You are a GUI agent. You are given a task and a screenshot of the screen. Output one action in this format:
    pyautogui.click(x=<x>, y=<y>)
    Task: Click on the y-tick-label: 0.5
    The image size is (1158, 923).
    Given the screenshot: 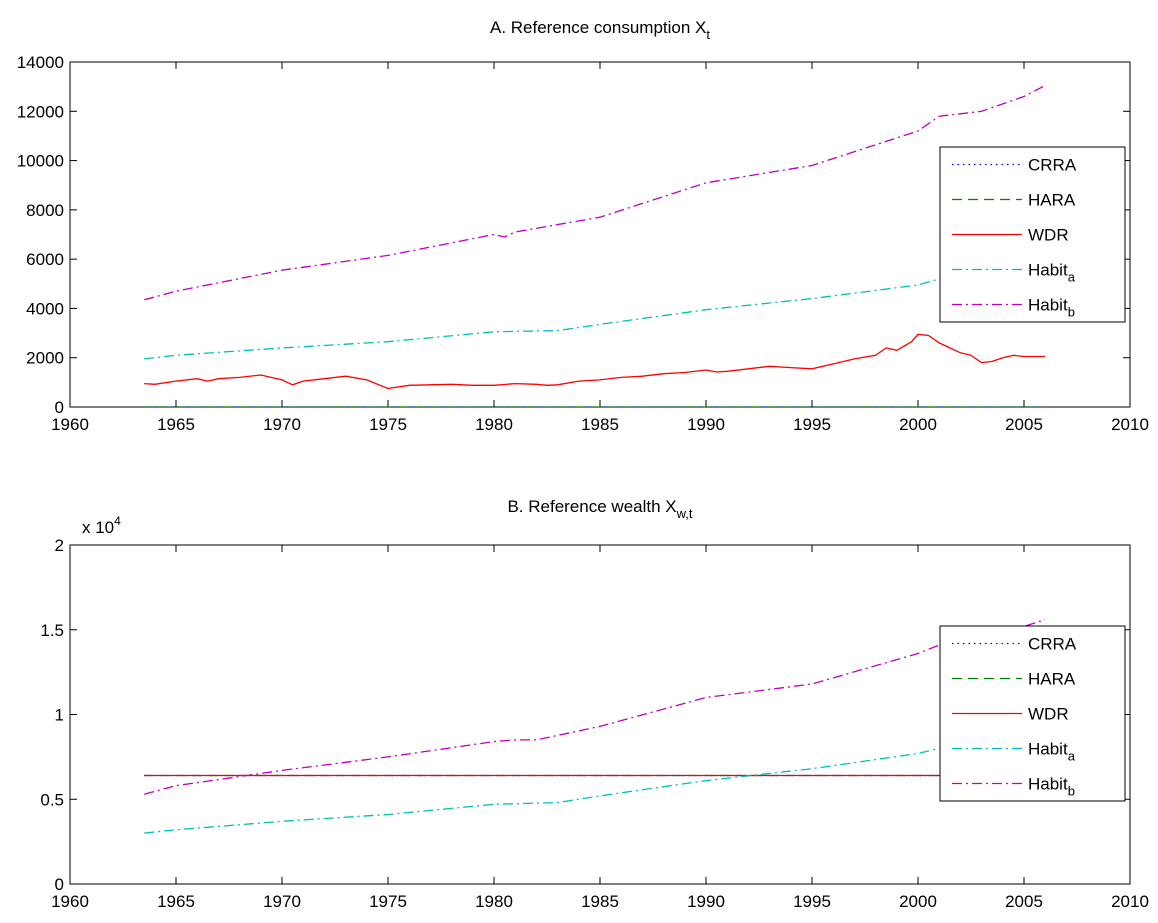 What is the action you would take?
    pyautogui.click(x=52, y=799)
    